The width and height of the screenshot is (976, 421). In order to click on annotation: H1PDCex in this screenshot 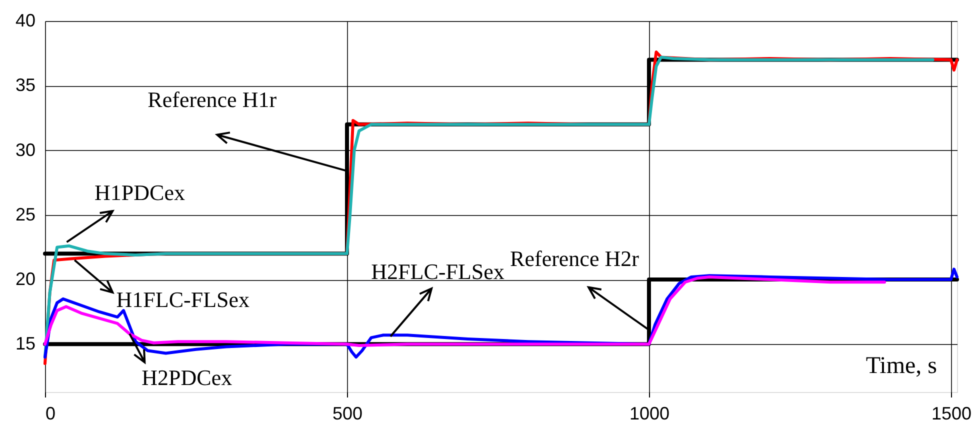, I will do `click(139, 192)`.